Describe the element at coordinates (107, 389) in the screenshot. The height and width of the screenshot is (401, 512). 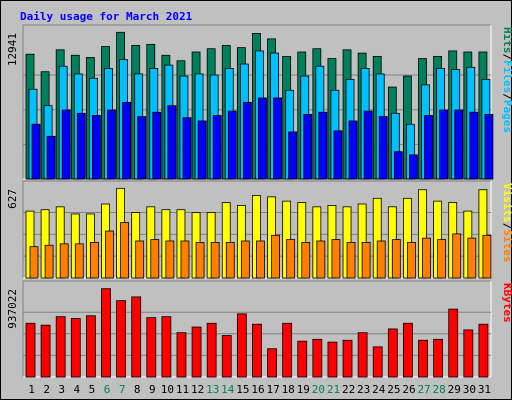
I see `x-tick-label: 6` at that location.